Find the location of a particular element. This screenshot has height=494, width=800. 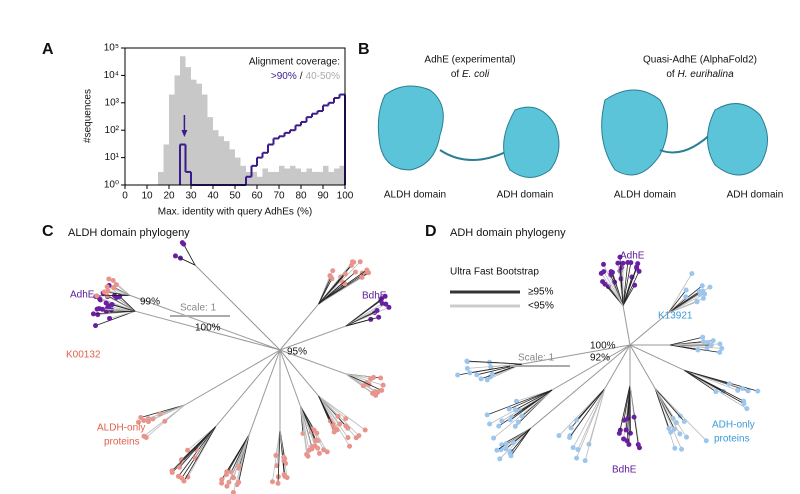

y-tick-label: 10⁵ is located at coordinates (111, 48).